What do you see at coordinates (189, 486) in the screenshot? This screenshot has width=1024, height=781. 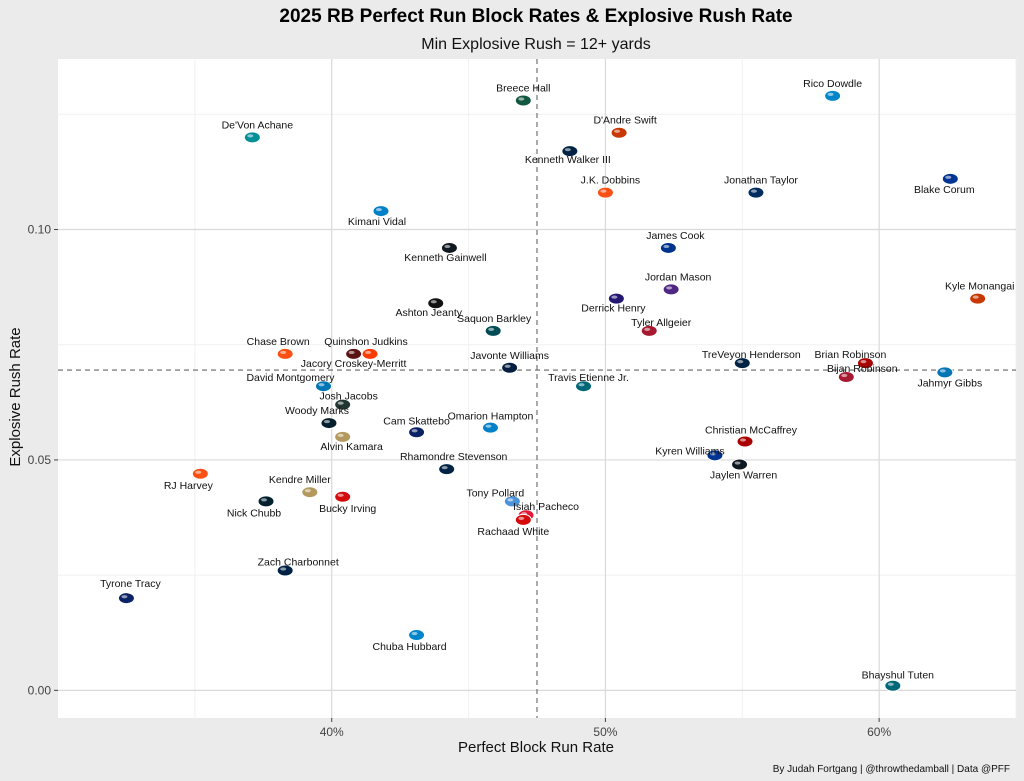 I see `point-label: RJ Harvey` at bounding box center [189, 486].